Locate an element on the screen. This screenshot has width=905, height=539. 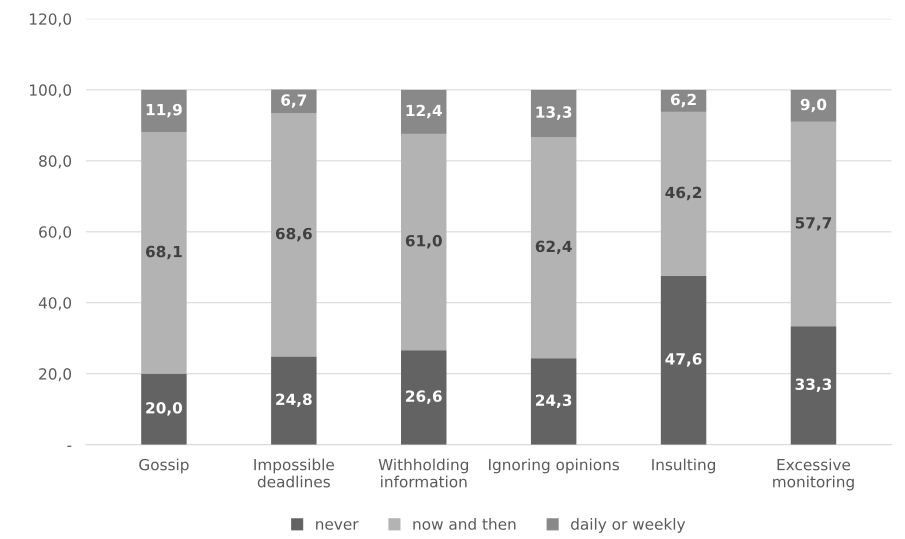
data-label: 12,4 is located at coordinates (424, 111).